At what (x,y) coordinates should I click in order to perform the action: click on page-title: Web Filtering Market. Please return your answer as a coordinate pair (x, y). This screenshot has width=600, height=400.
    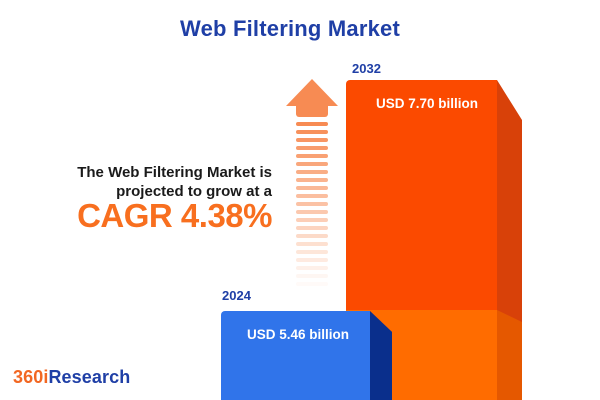
    Looking at the image, I should click on (290, 28).